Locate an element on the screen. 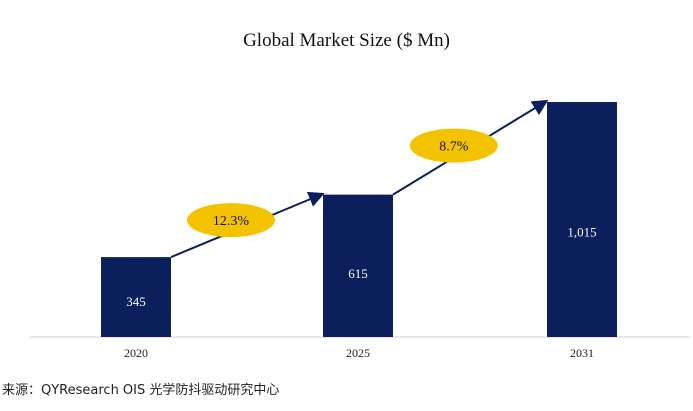 The height and width of the screenshot is (411, 693). bar-2020 is located at coordinates (136, 297).